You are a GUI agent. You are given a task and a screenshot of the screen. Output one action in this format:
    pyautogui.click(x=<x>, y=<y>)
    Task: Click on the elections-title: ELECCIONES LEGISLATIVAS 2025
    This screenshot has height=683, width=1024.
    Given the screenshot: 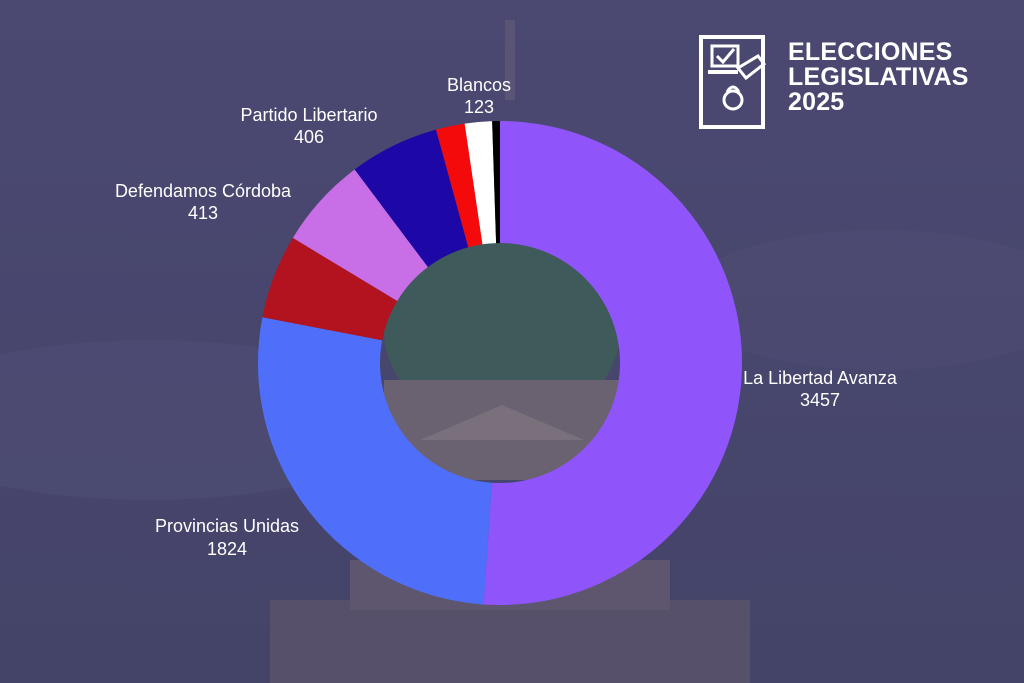 What is the action you would take?
    pyautogui.click(x=878, y=77)
    